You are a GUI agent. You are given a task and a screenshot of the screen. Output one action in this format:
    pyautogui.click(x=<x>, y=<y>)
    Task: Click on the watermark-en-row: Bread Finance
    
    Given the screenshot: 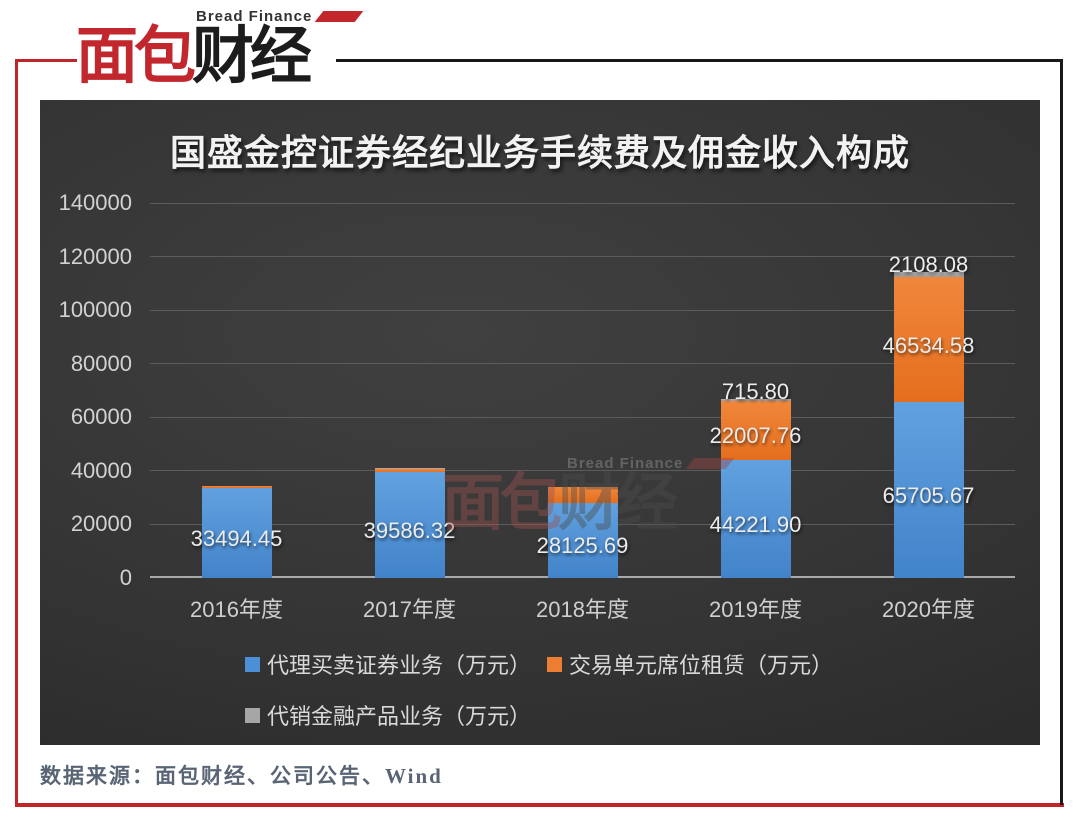 What is the action you would take?
    pyautogui.click(x=651, y=463)
    